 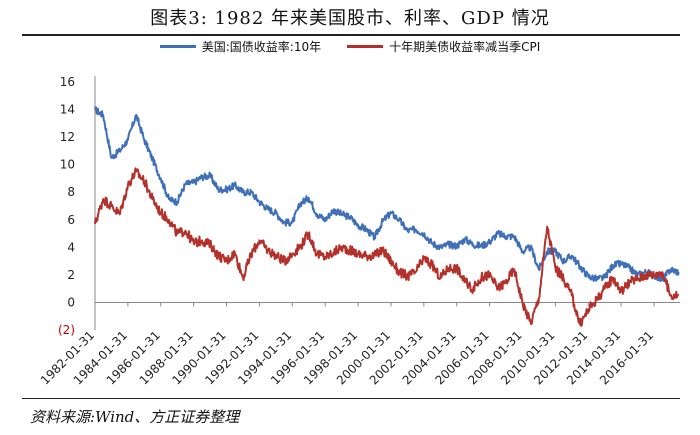 I want to click on legend-label-real-yield: 十年期美债收益率减当季CPI, so click(x=465, y=47).